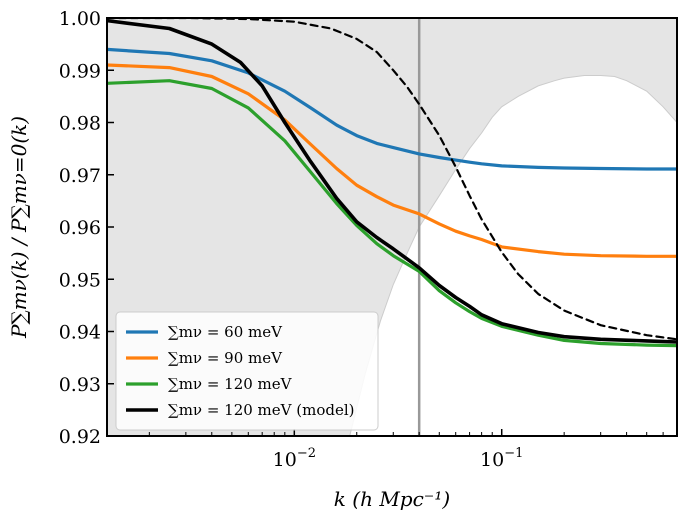 This screenshot has width=693, height=522. I want to click on y-tick-label: 0.96, so click(80, 228).